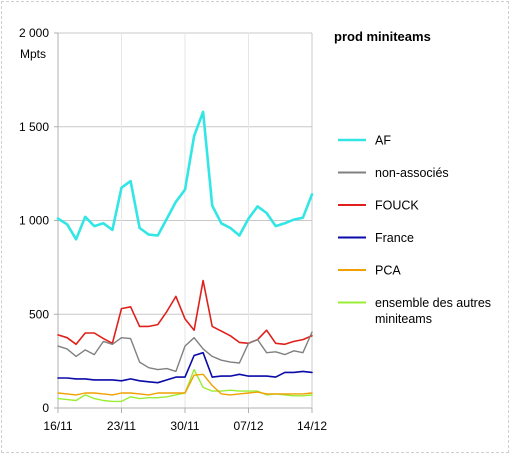 This screenshot has height=455, width=510. Describe the element at coordinates (248, 426) in the screenshot. I see `x-tick-label: 07/12` at that location.